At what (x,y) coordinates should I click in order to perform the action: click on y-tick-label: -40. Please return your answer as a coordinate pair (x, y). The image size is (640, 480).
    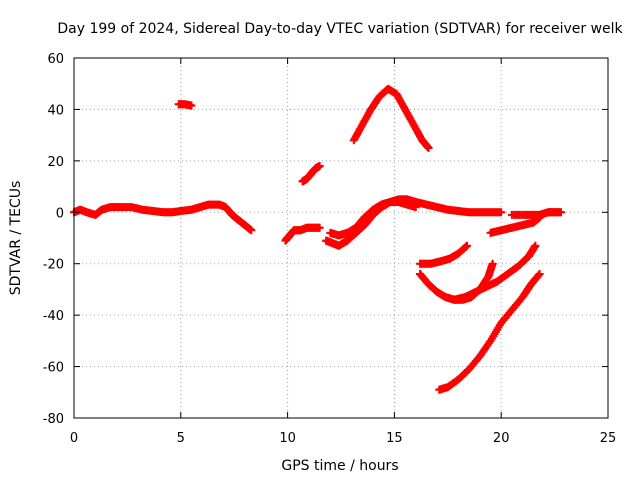
    Looking at the image, I should click on (53, 316).